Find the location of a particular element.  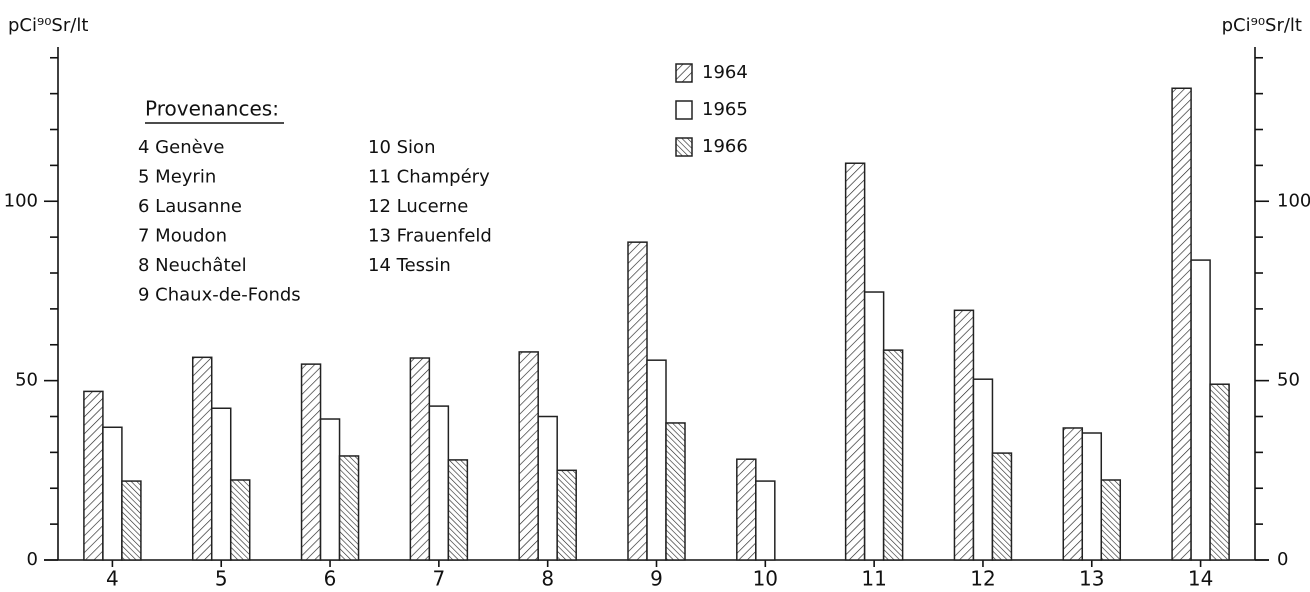

y-tick-label: 100 is located at coordinates (21, 200).